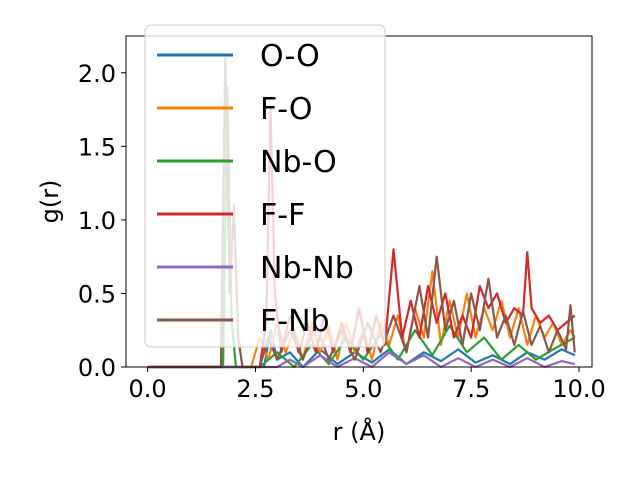  What do you see at coordinates (97, 147) in the screenshot?
I see `y-tick-label: 1.5` at bounding box center [97, 147].